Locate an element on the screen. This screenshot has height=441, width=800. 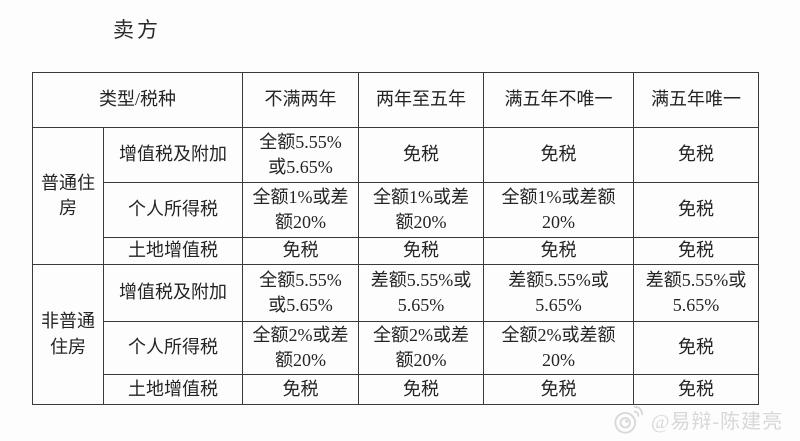
header-5-years-only: 满五年唯一 is located at coordinates (696, 100).